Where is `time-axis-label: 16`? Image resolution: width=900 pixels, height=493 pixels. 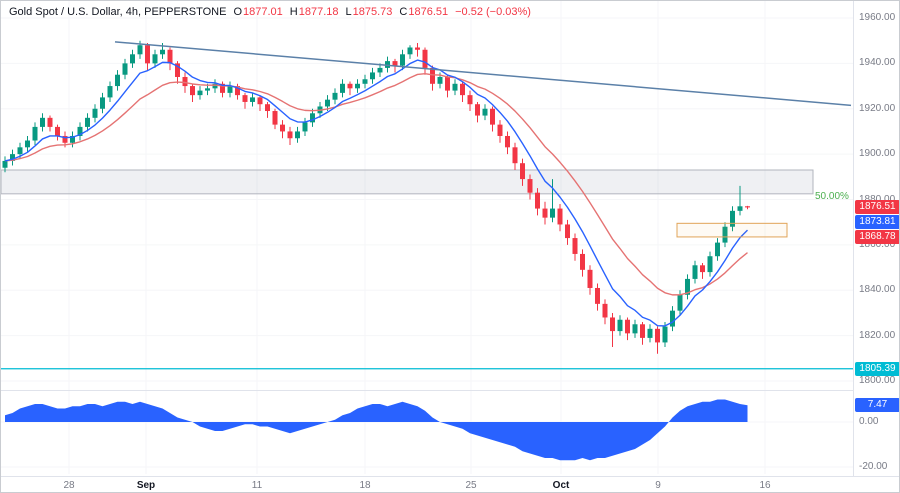
time-axis-label: 16 is located at coordinates (765, 485).